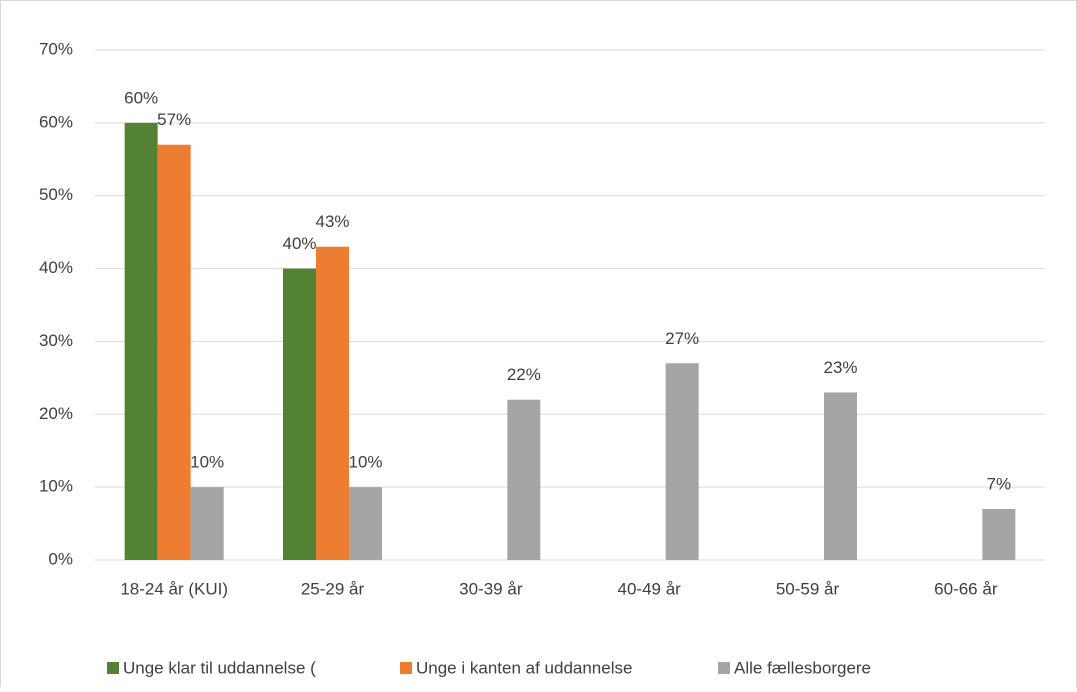  I want to click on legend-label: Unge i kanten af uddannelse, so click(524, 667).